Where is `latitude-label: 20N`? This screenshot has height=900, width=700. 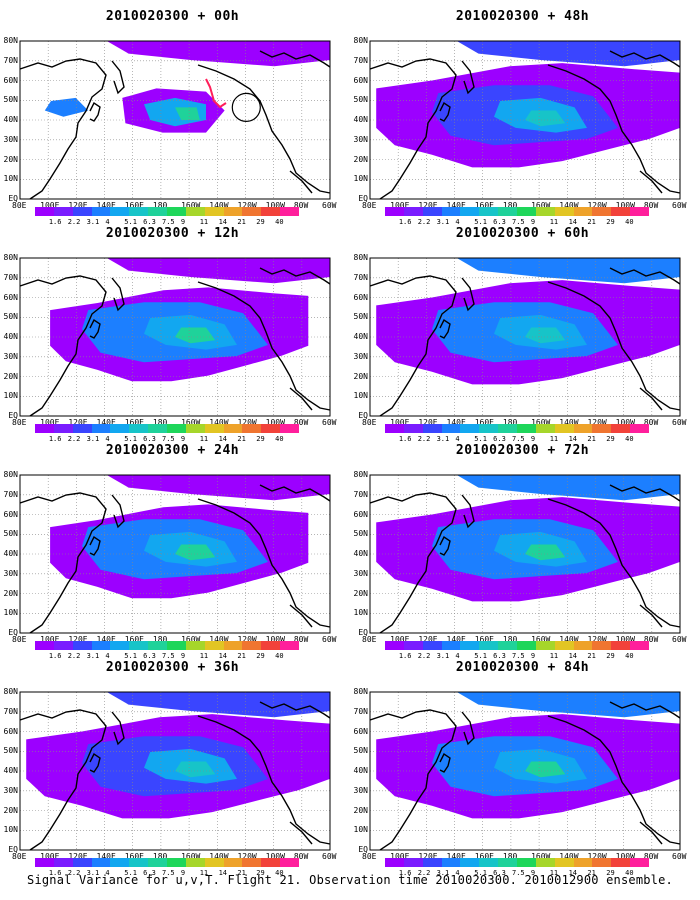 latitude-label: 20N is located at coordinates (10, 159).